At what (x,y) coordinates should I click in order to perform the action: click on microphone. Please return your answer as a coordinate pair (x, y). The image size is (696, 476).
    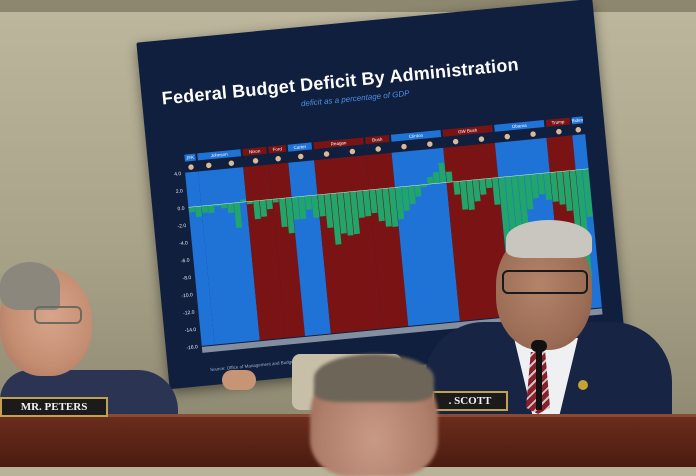
    Looking at the image, I should click on (539, 378).